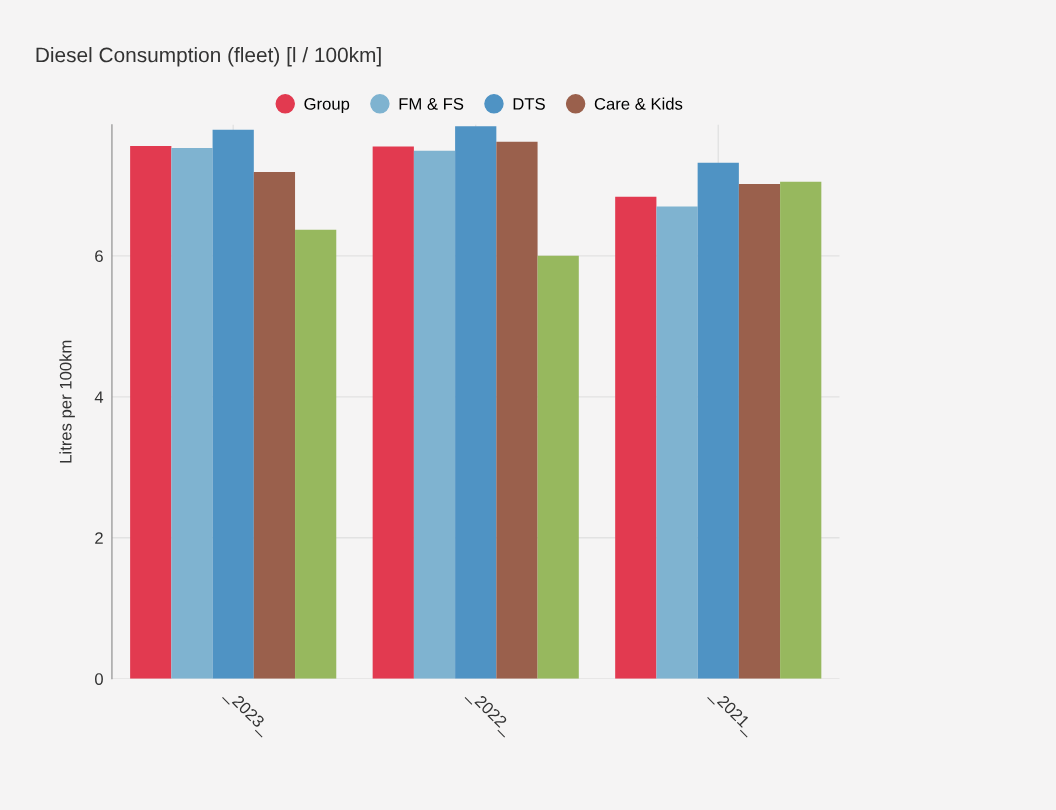 The image size is (1056, 810). I want to click on chart-title: Diesel Consumption (fleet) [l / 100km], so click(208, 56).